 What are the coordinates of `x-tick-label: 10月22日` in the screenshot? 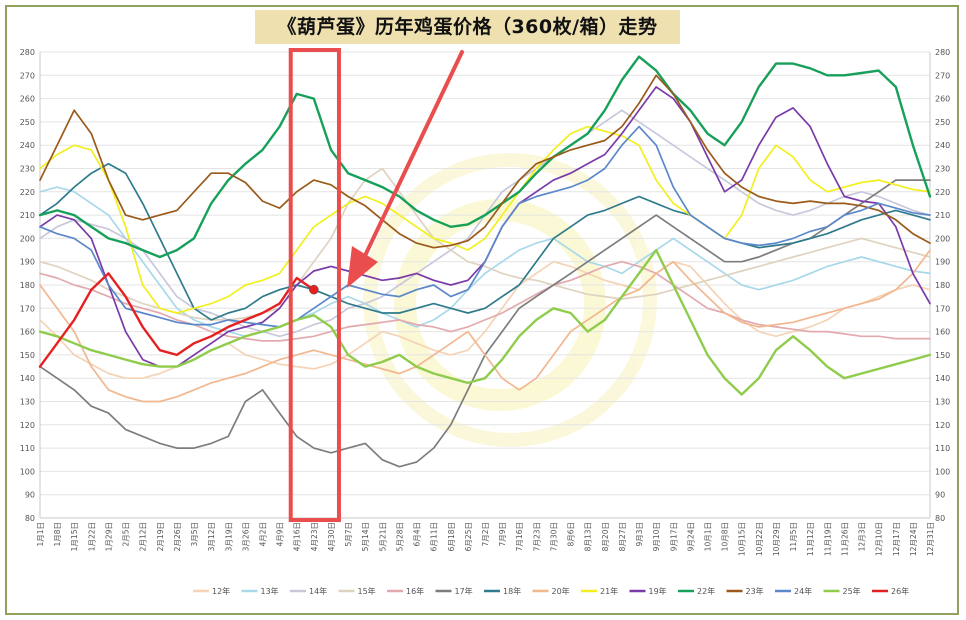 It's located at (759, 539).